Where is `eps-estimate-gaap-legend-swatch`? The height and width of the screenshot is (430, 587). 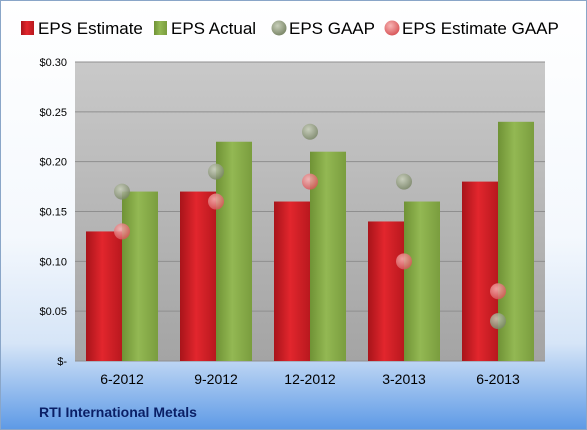 eps-estimate-gaap-legend-swatch is located at coordinates (392, 28).